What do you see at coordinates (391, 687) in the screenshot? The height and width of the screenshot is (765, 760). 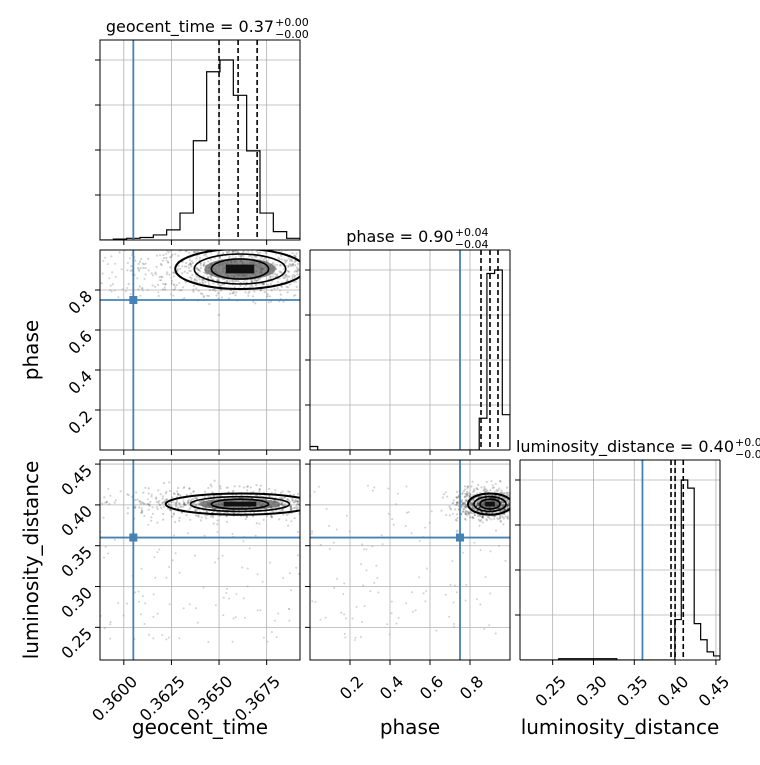 I see `x-tick-label-phase: 0.4` at bounding box center [391, 687].